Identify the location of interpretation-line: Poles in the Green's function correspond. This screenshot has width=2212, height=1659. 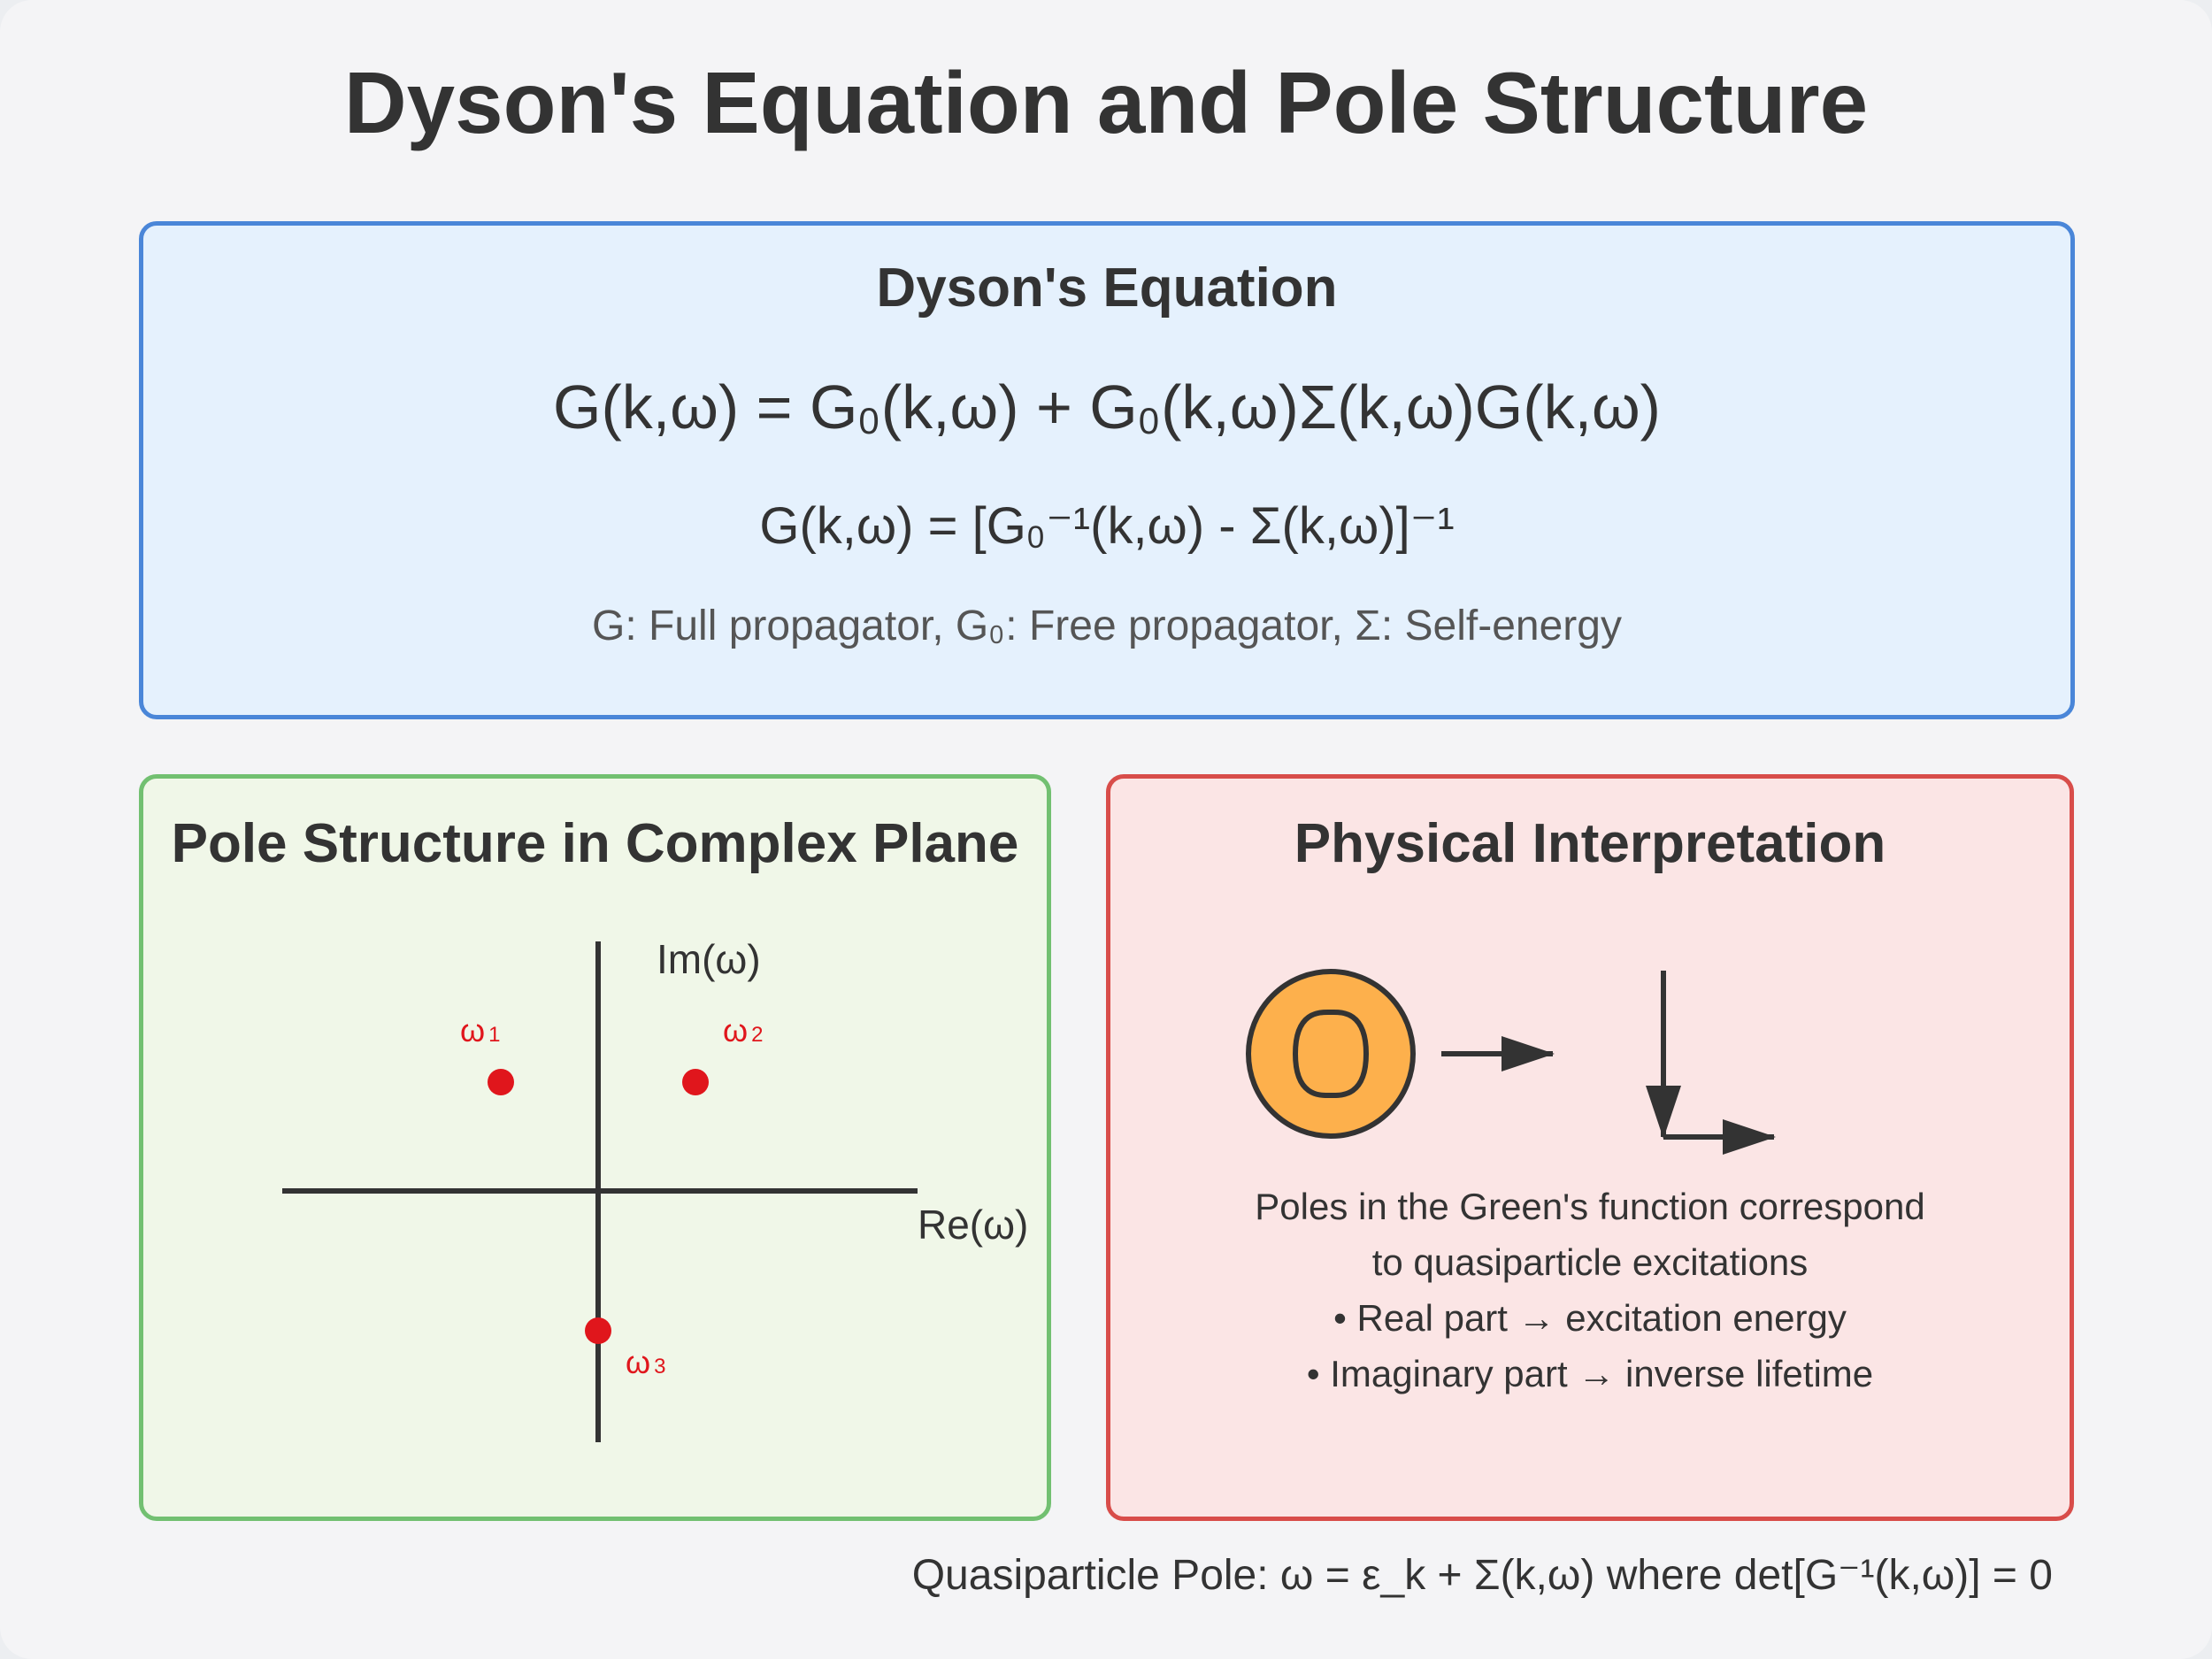
(1590, 1206).